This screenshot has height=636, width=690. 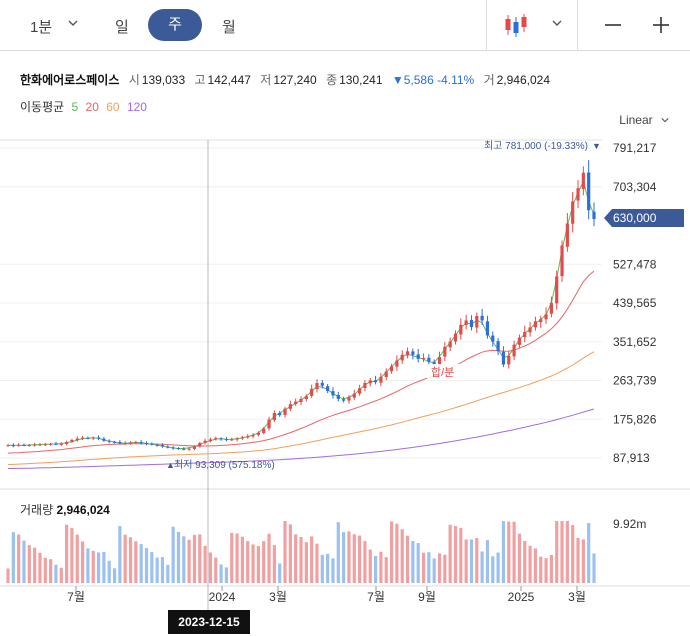 I want to click on time-tick-label: 7월, so click(x=376, y=597).